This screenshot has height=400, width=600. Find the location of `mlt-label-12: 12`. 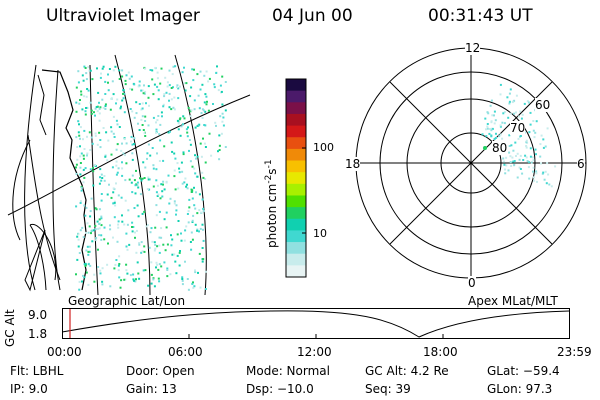

mlt-label-12: 12 is located at coordinates (473, 48).